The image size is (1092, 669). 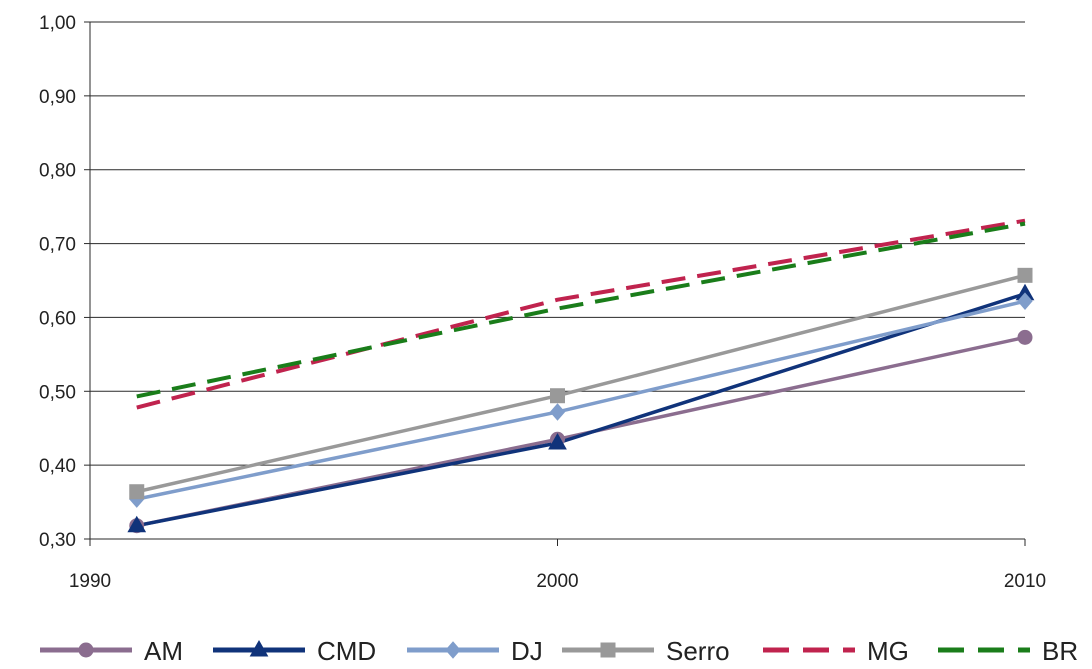 What do you see at coordinates (57, 392) in the screenshot?
I see `y-tick-label: 0,50` at bounding box center [57, 392].